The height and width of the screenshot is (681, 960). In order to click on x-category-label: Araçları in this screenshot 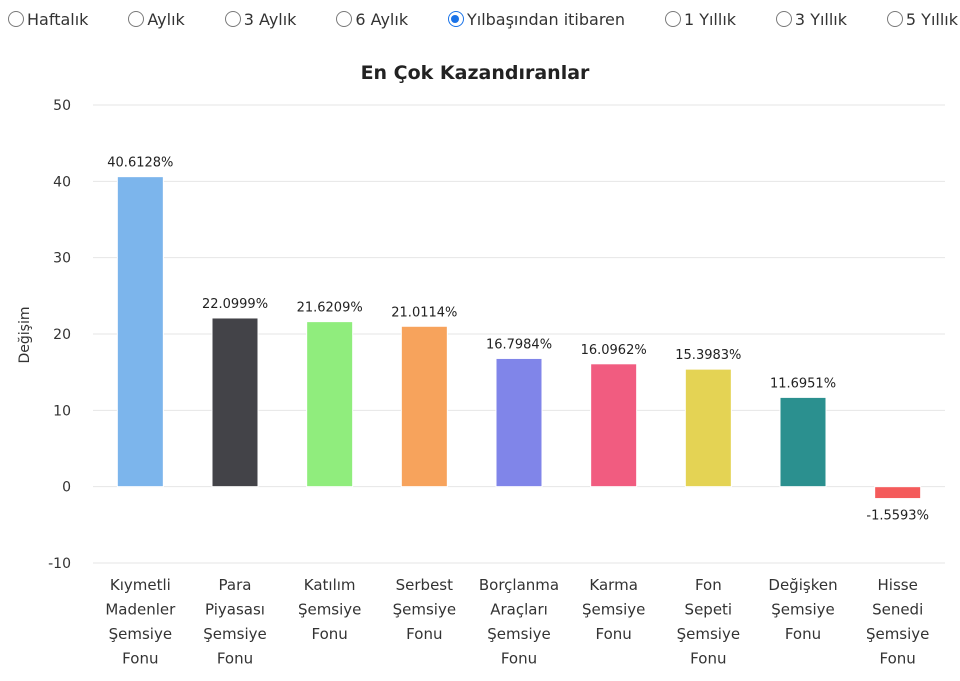, I will do `click(519, 610)`.